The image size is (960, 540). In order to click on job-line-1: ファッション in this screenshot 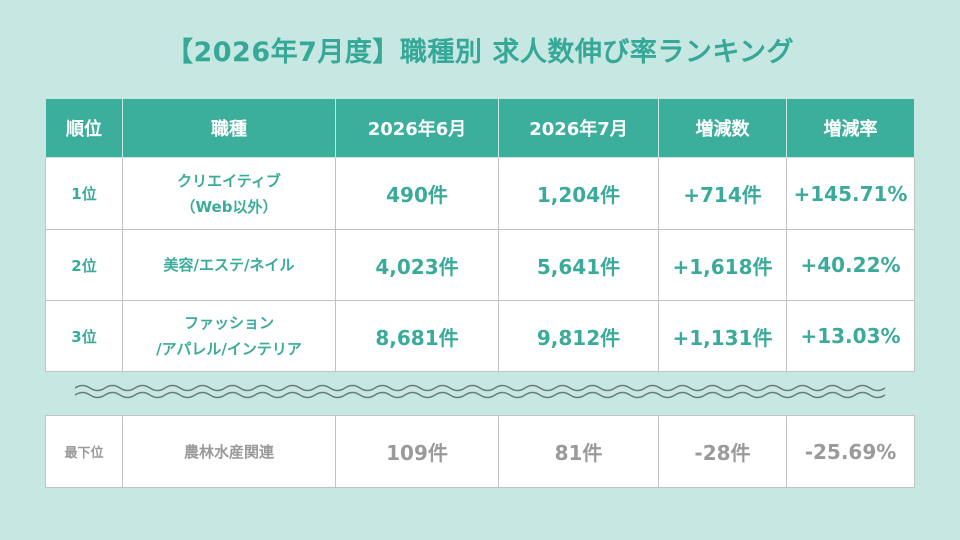, I will do `click(228, 323)`.